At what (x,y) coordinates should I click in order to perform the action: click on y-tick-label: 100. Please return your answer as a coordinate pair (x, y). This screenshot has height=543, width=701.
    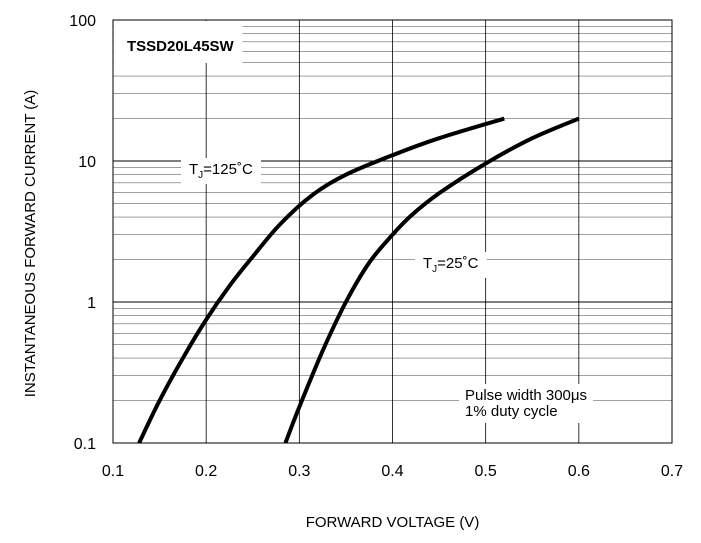
    Looking at the image, I should click on (82, 21).